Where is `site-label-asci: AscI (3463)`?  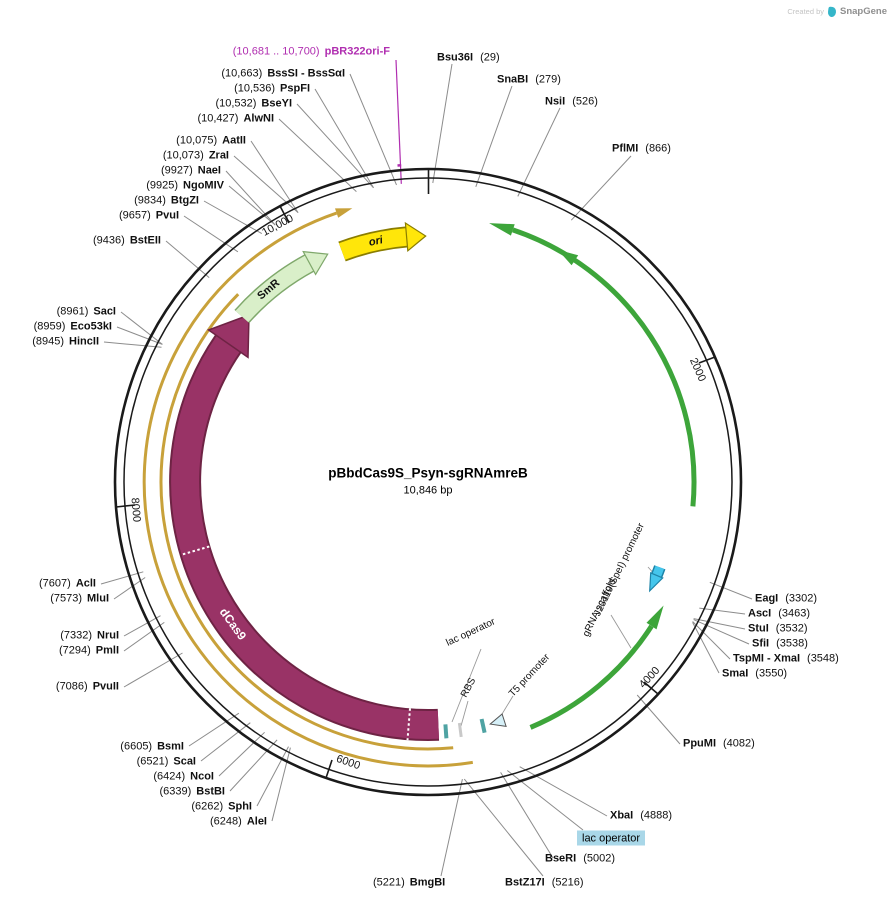
site-label-asci: AscI (3463) is located at coordinates (779, 613).